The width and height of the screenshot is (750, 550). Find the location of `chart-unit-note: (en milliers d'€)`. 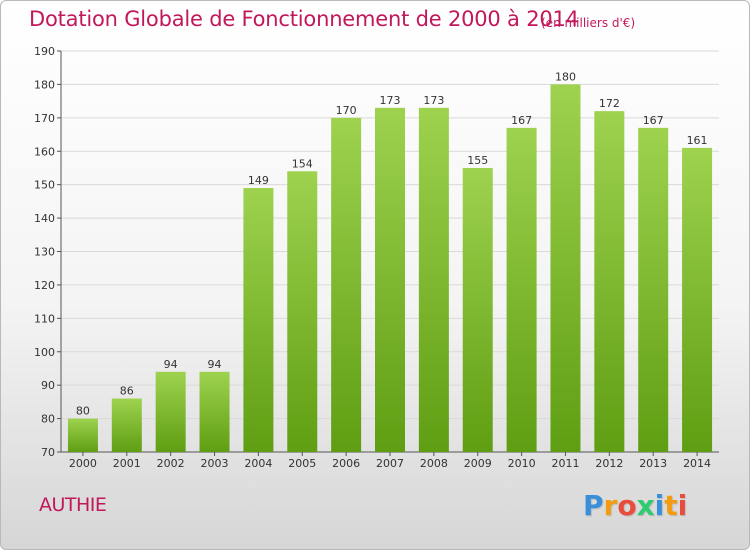

chart-unit-note: (en milliers d'€) is located at coordinates (588, 23).